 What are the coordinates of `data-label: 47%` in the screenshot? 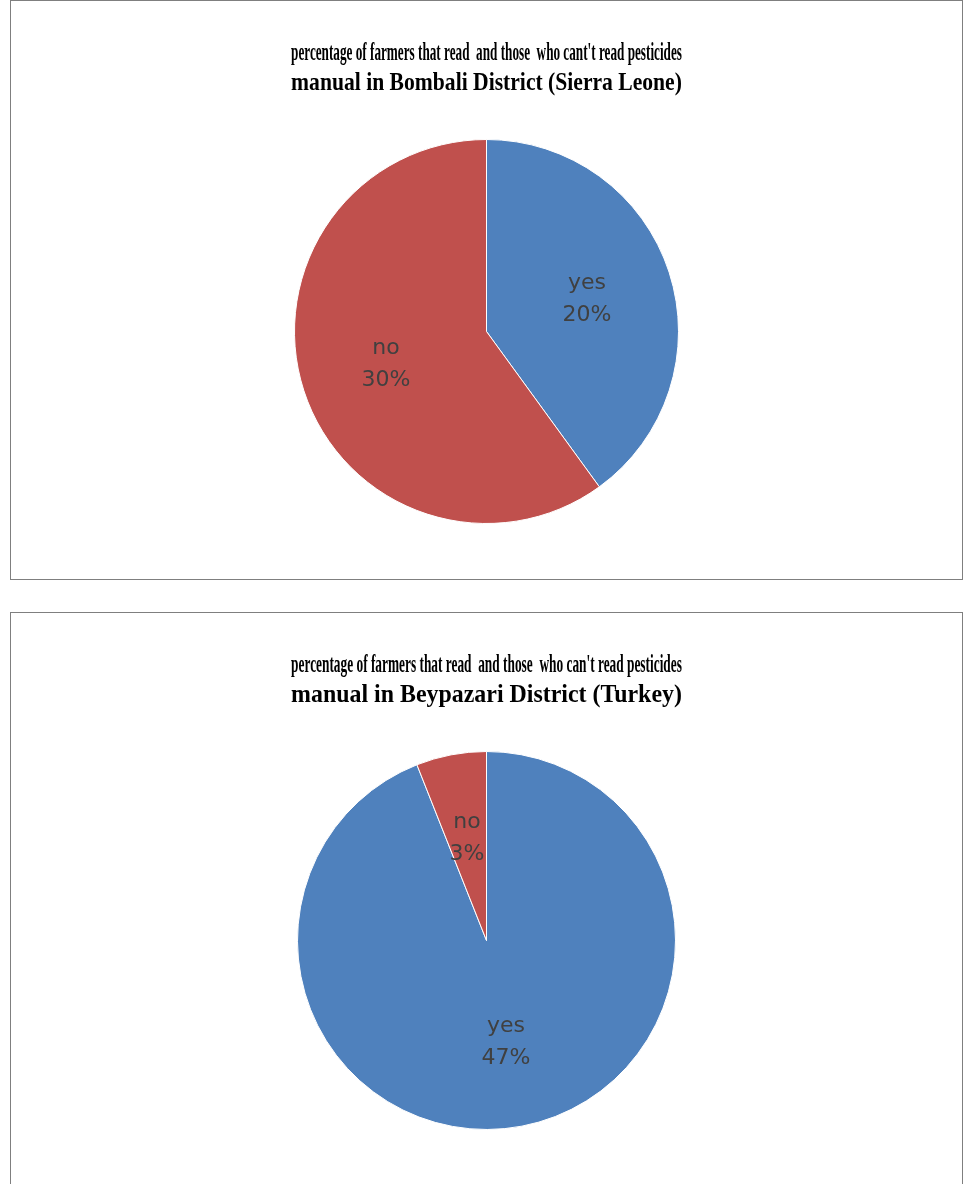 It's located at (506, 1057).